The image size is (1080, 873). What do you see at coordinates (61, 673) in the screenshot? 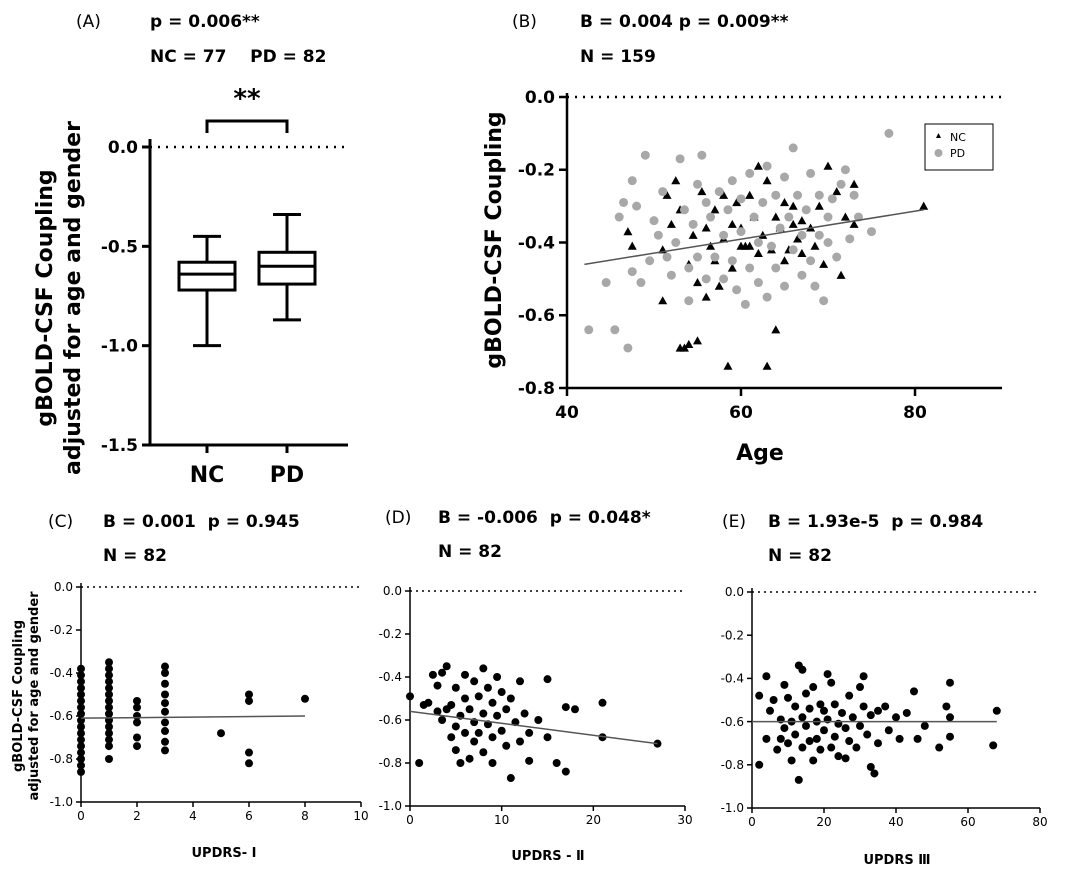
I see `y-tick-label-c: -0.4` at bounding box center [61, 673].